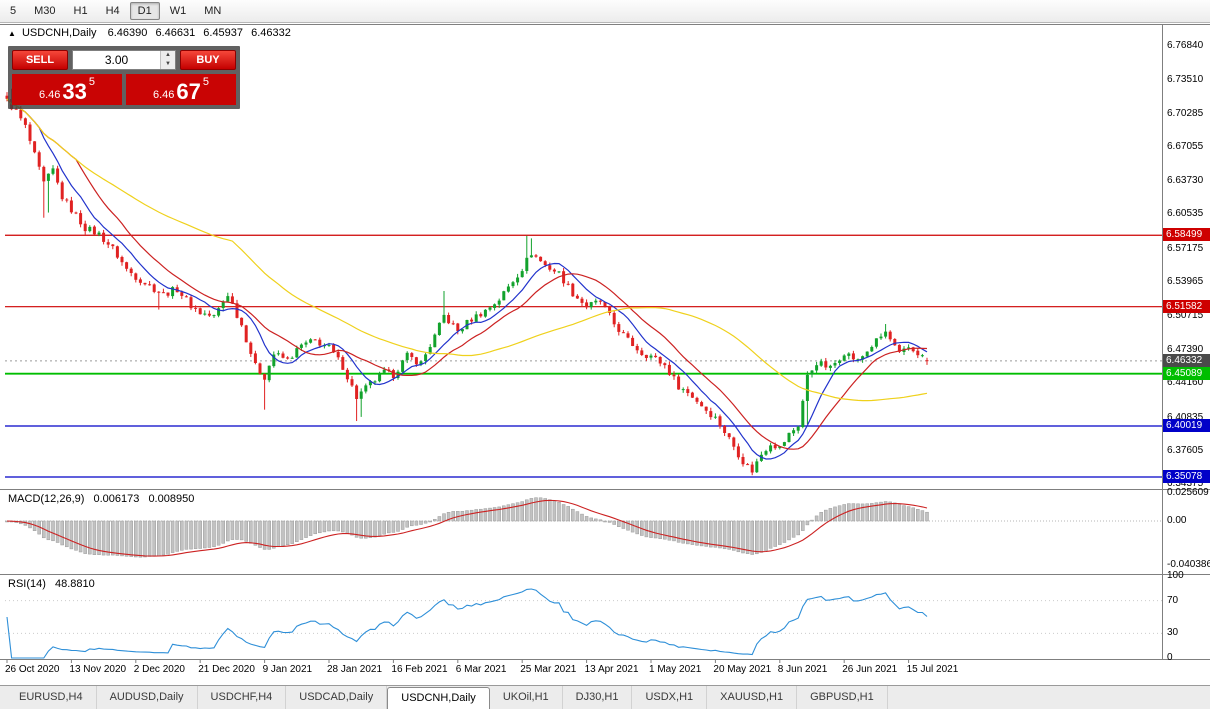 The width and height of the screenshot is (1210, 709). What do you see at coordinates (438, 698) in the screenshot?
I see `symbol-tab-usdcnh: USDCNH,Daily` at bounding box center [438, 698].